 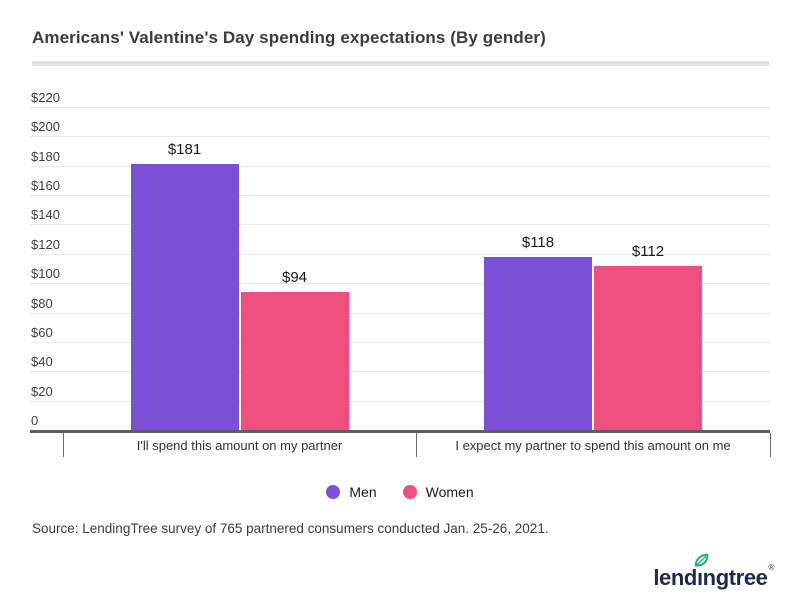 I want to click on legend-label: Men, so click(x=363, y=492).